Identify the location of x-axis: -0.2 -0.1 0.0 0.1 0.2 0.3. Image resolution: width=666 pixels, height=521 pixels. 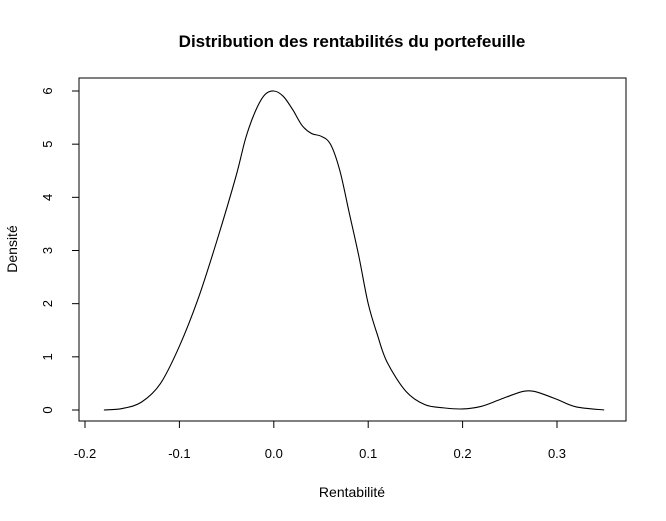
(320, 440).